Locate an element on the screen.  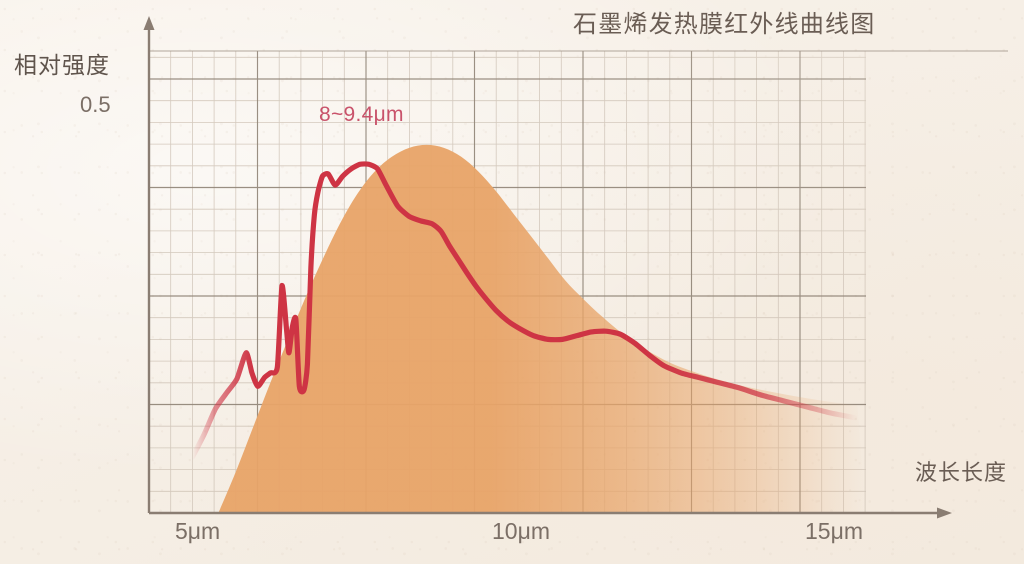
y-axis-arrowhead is located at coordinates (149, 23).